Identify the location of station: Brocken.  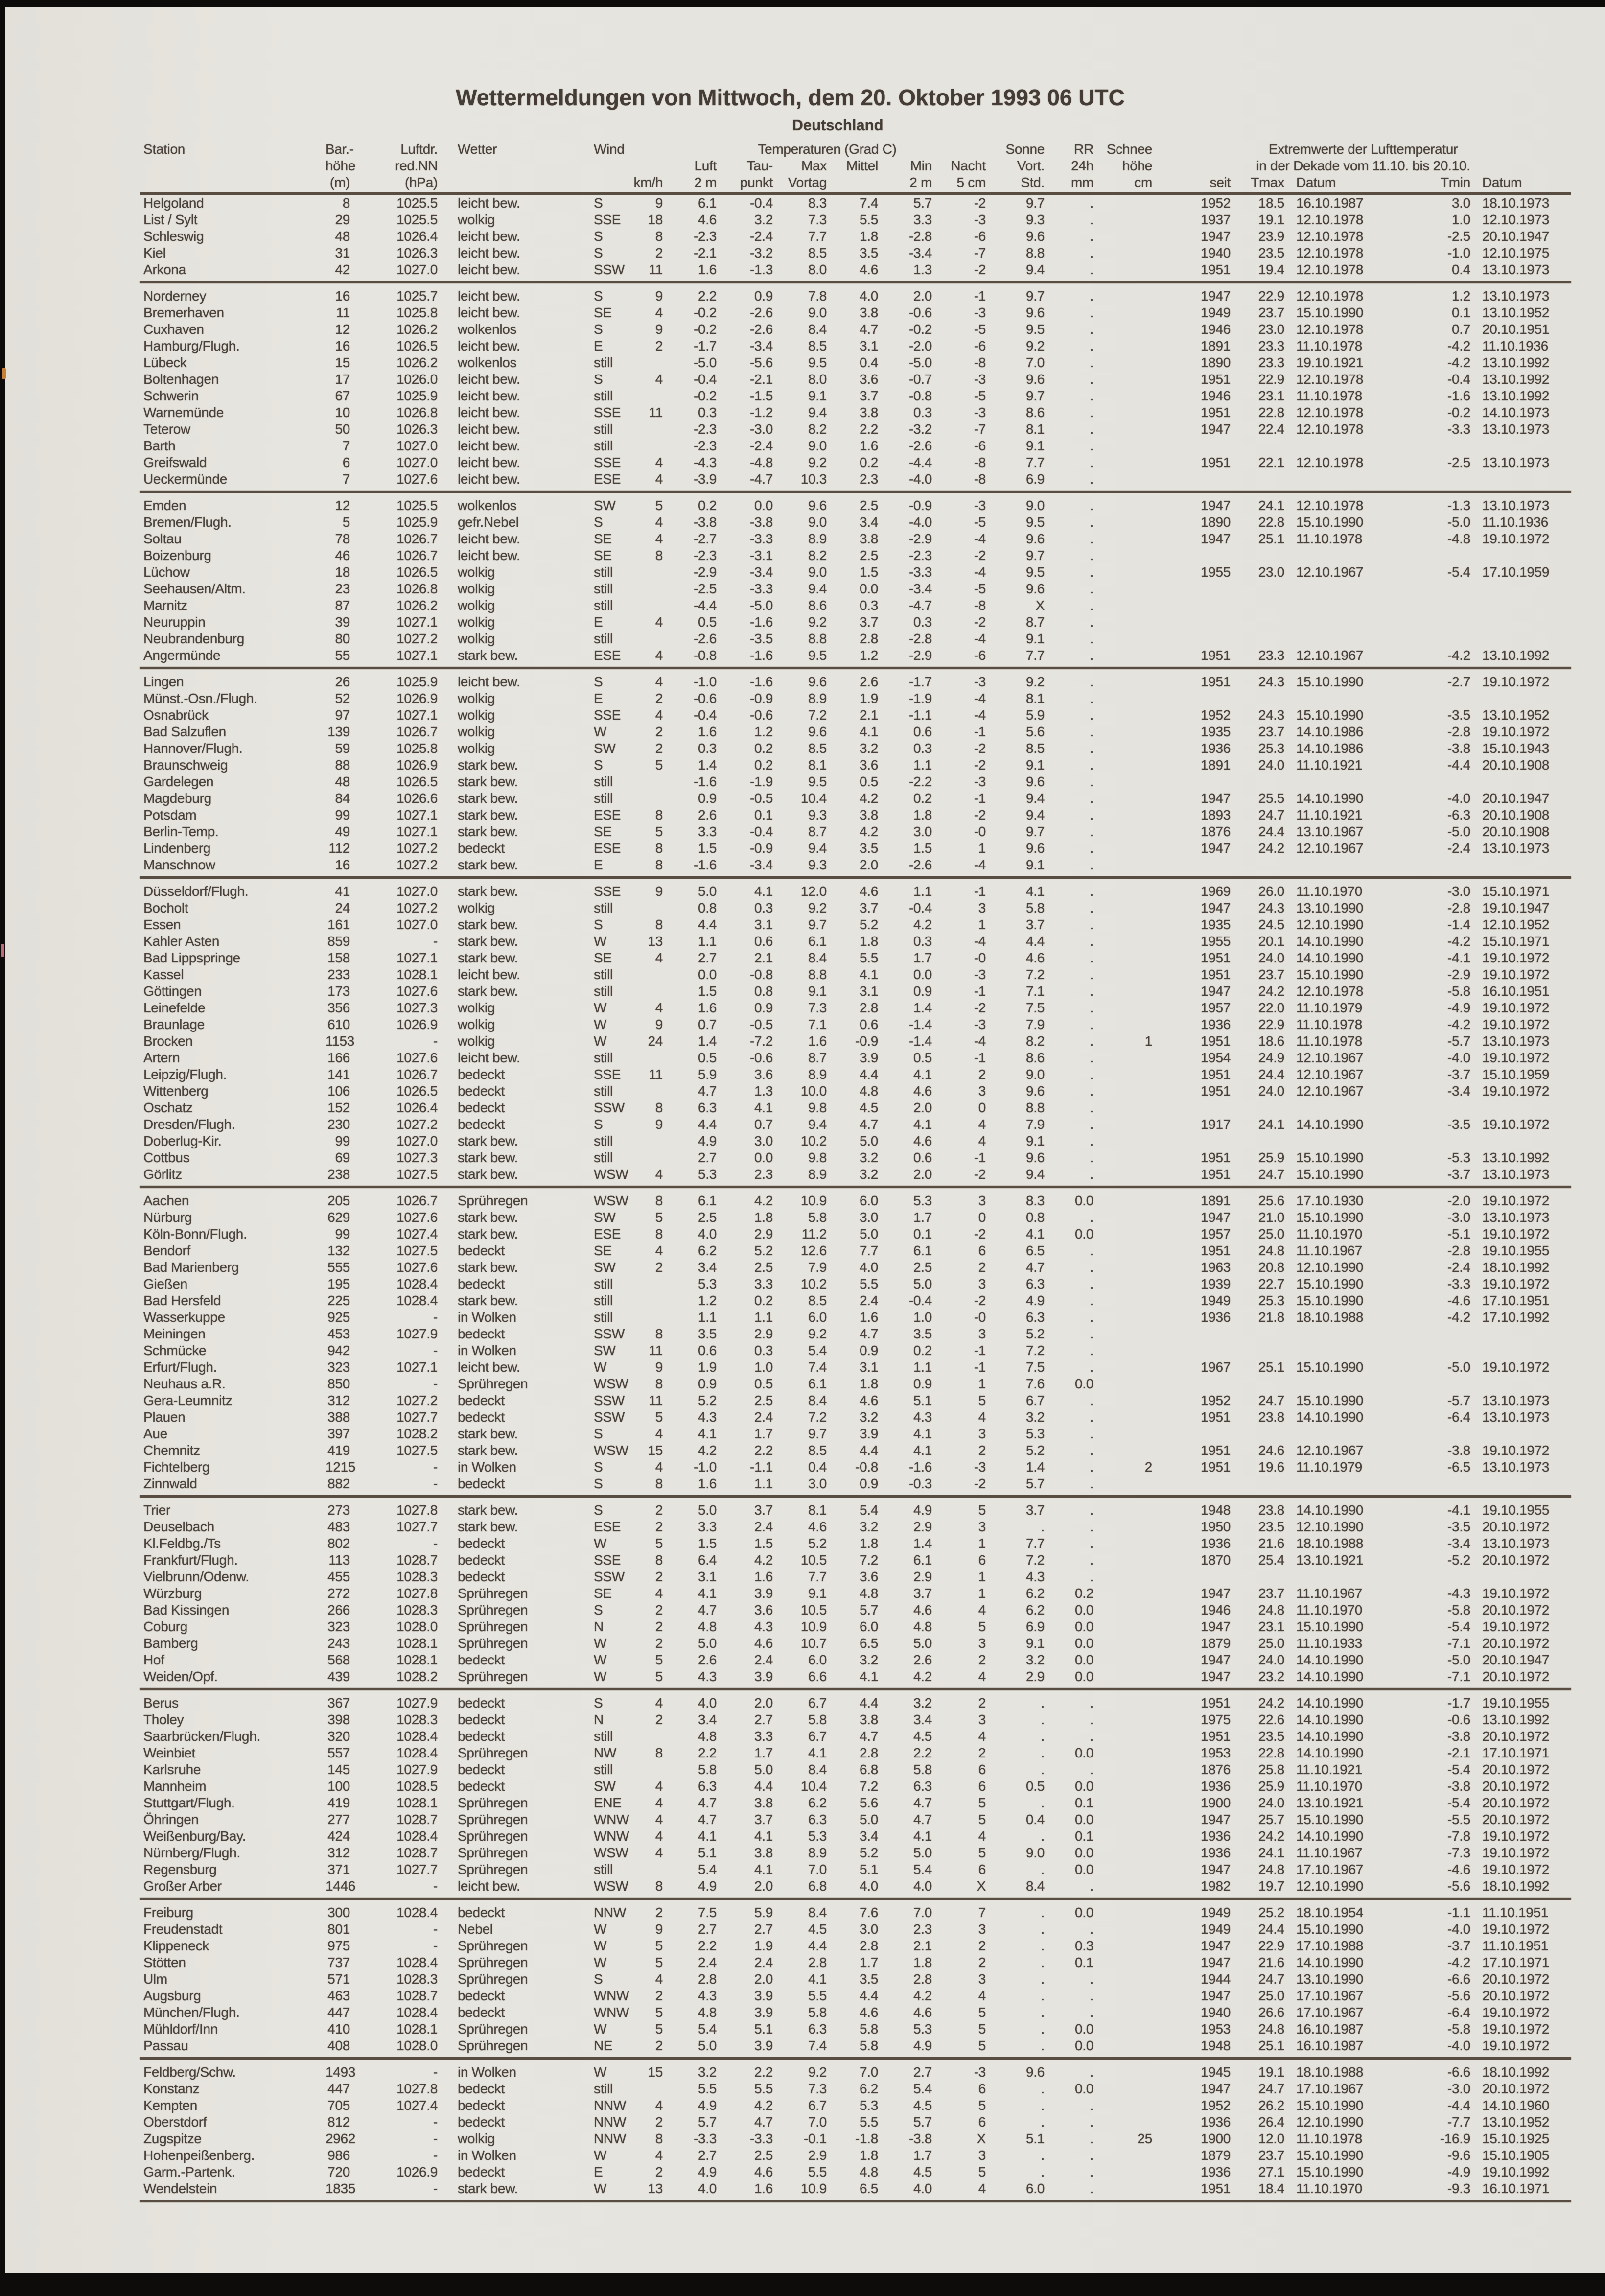
(168, 1041).